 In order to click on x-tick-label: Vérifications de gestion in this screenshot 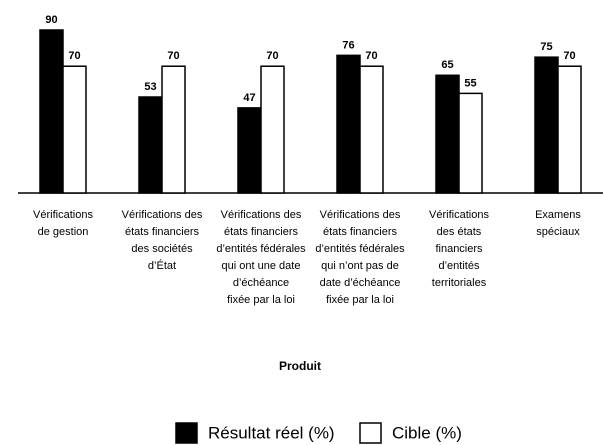, I will do `click(63, 223)`.